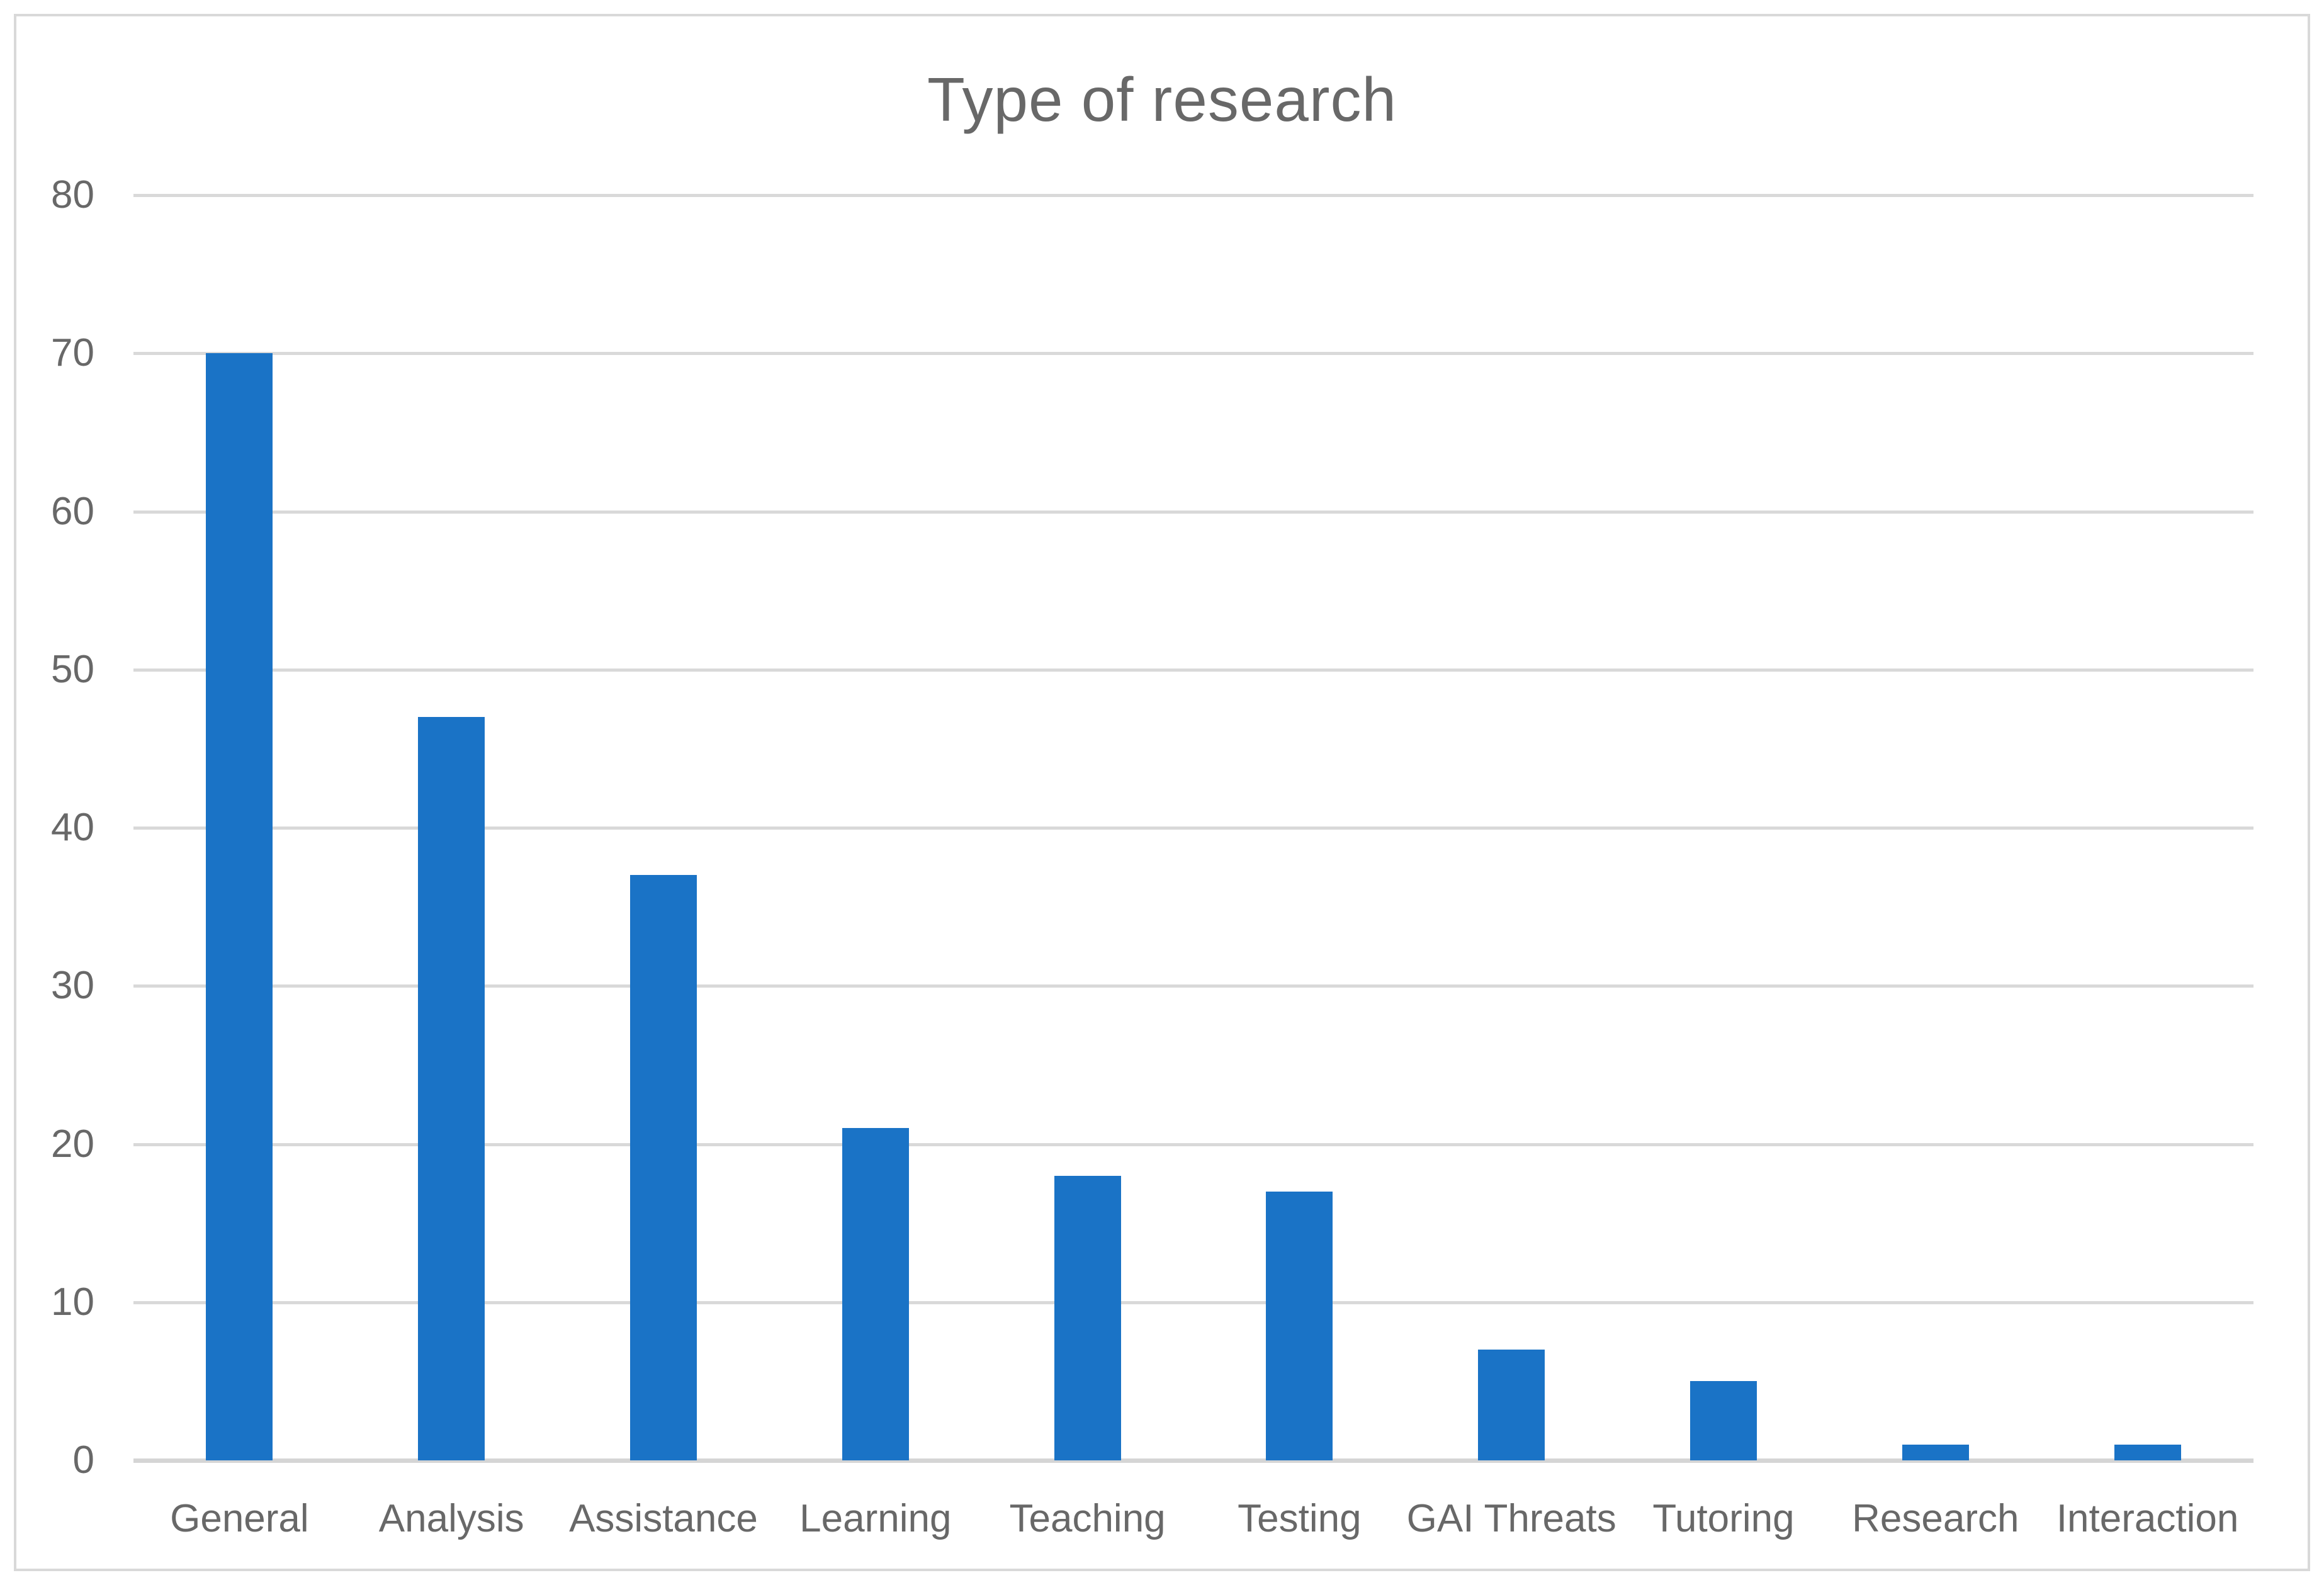  What do you see at coordinates (1511, 1405) in the screenshot?
I see `bar-gai-threats` at bounding box center [1511, 1405].